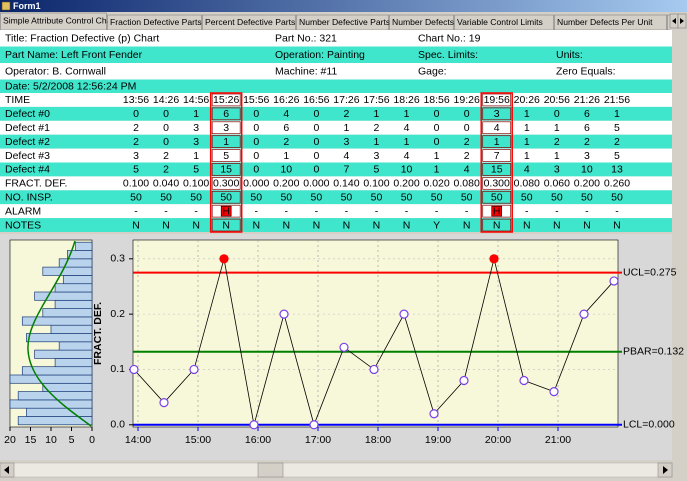 This screenshot has height=481, width=687. I want to click on x-tick-label: 20, so click(10, 440).